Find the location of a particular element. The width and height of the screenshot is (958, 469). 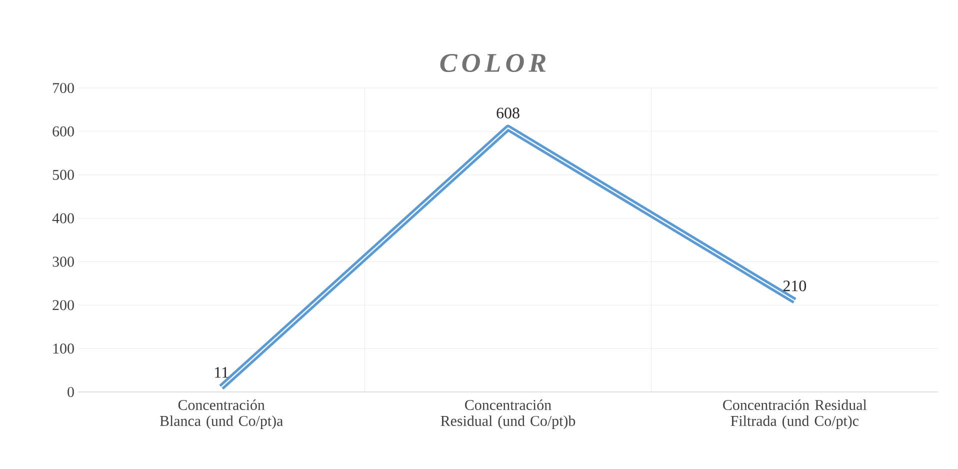

y-tick-label: 700 is located at coordinates (63, 88).